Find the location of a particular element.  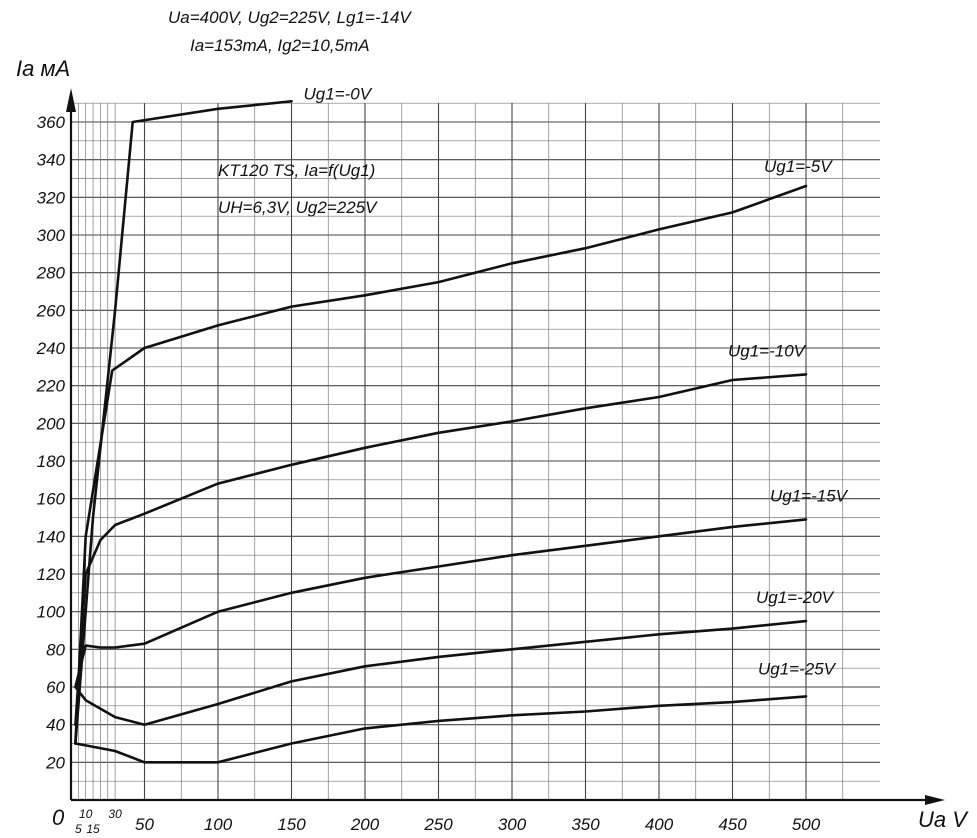

x-tick-label: 100 is located at coordinates (218, 824).